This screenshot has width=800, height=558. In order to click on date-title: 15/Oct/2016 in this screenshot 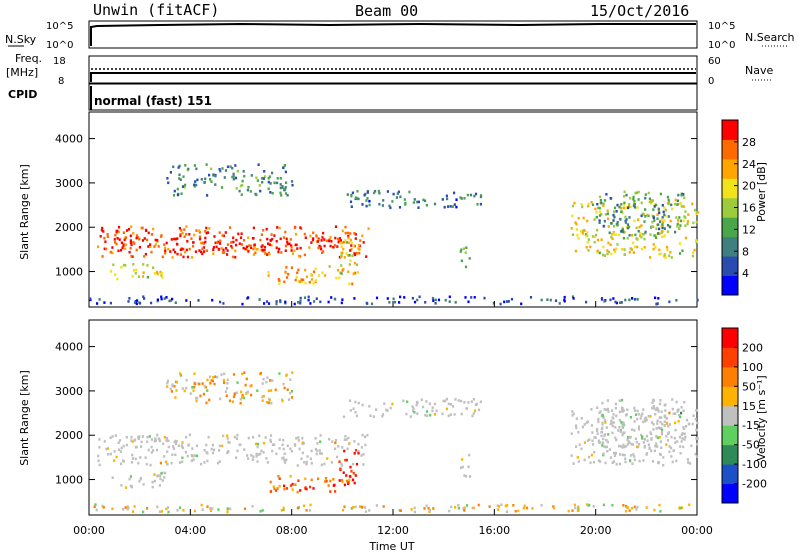, I will do `click(639, 11)`.